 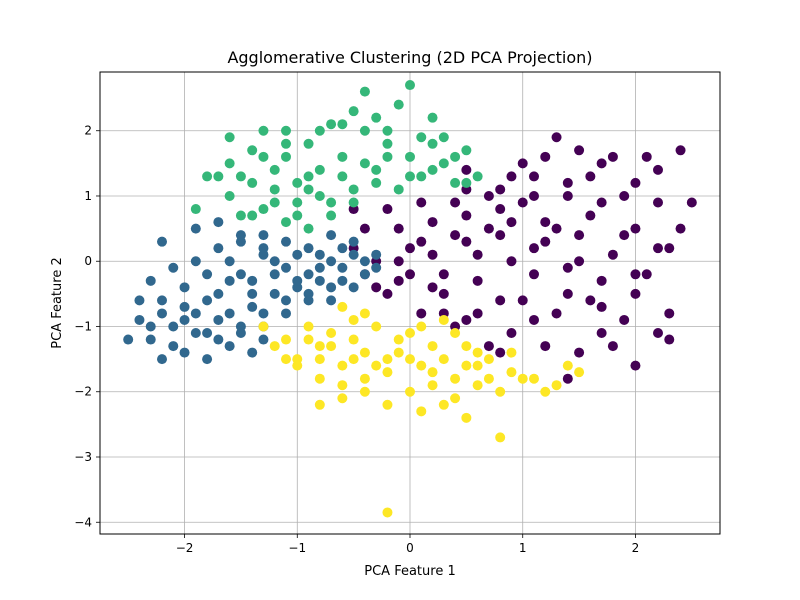 What do you see at coordinates (636, 548) in the screenshot?
I see `x-tick-label: 2` at bounding box center [636, 548].